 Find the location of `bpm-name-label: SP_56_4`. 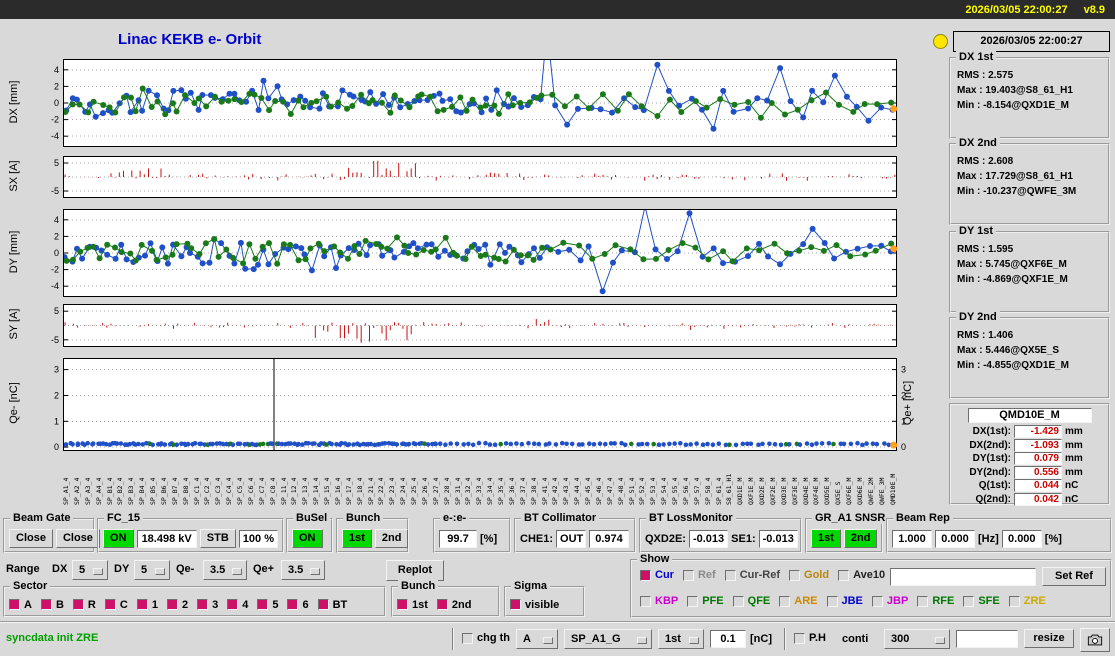

bpm-name-label: SP_56_4 is located at coordinates (685, 491).